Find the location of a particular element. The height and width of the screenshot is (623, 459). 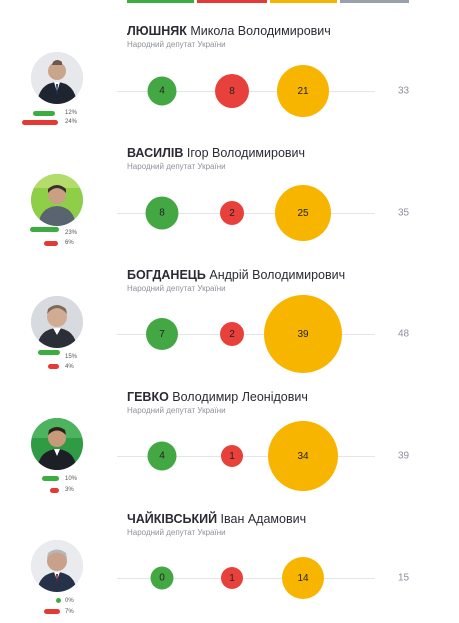

red-percent-label: 24% is located at coordinates (71, 122).